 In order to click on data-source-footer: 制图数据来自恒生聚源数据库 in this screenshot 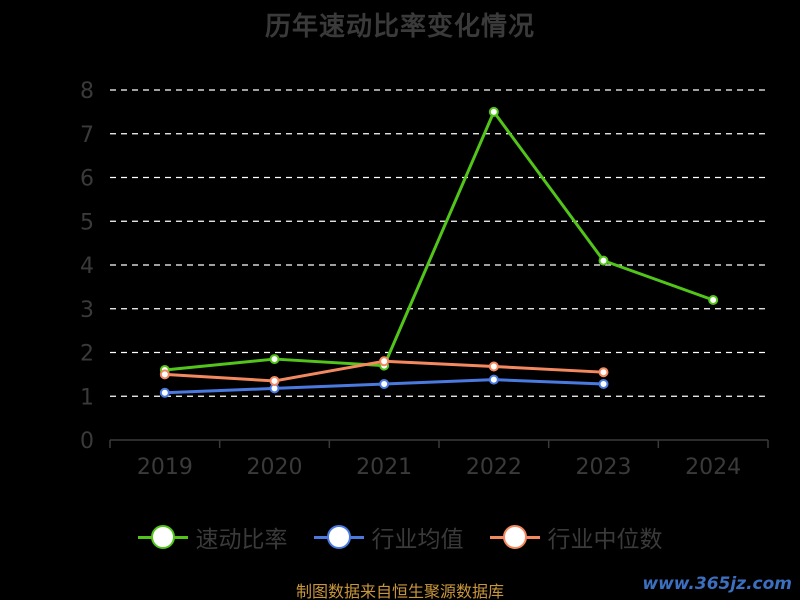, I will do `click(399, 591)`.